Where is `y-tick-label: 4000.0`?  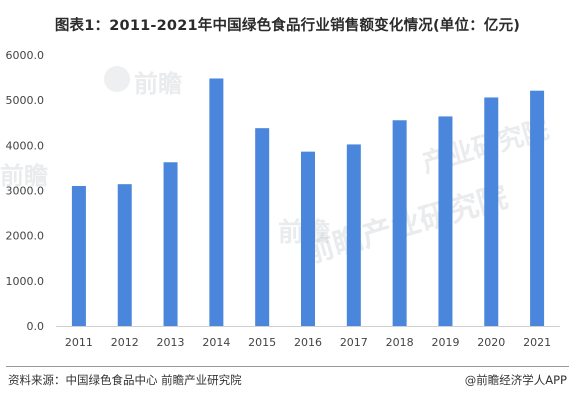 y-tick-label: 4000.0 is located at coordinates (25, 145).